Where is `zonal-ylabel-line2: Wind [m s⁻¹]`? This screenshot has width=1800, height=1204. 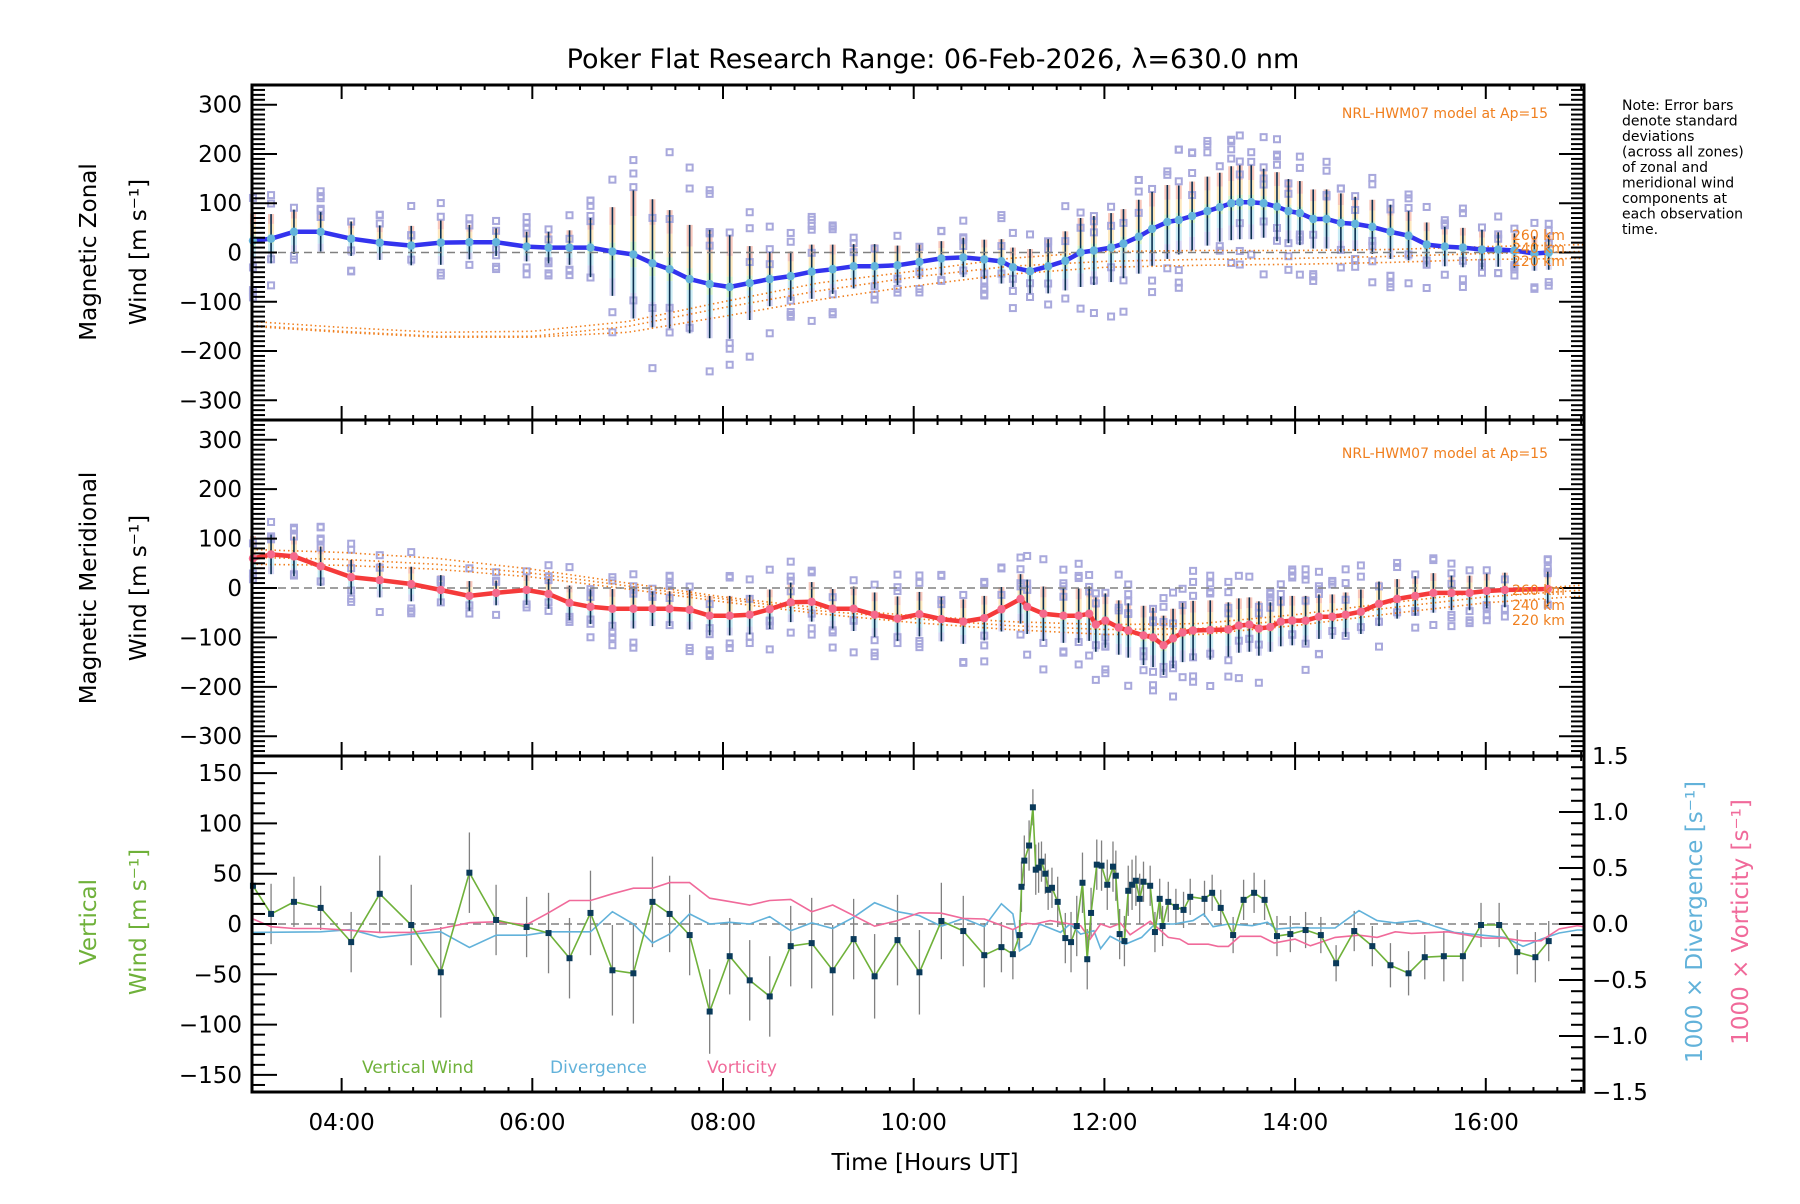
zonal-ylabel-line2: Wind [m s⁻¹] is located at coordinates (139, 252).